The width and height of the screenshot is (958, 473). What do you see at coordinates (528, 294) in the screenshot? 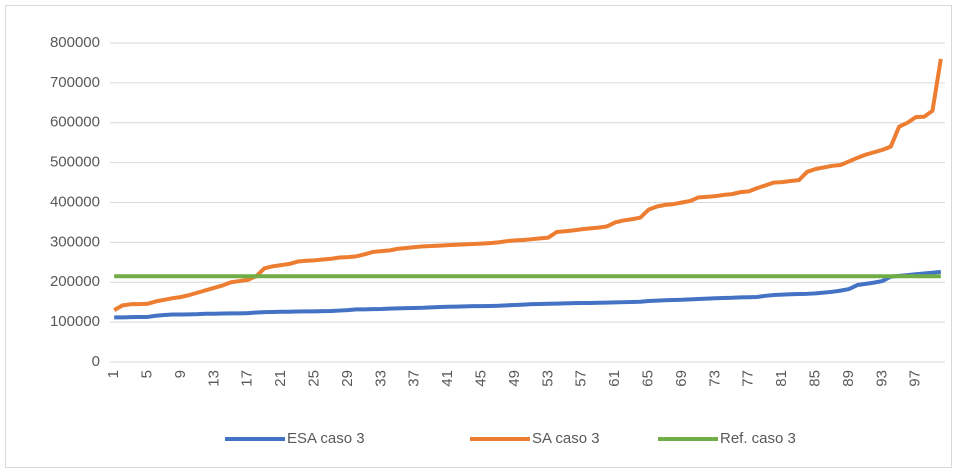
I see `line-series` at bounding box center [528, 294].